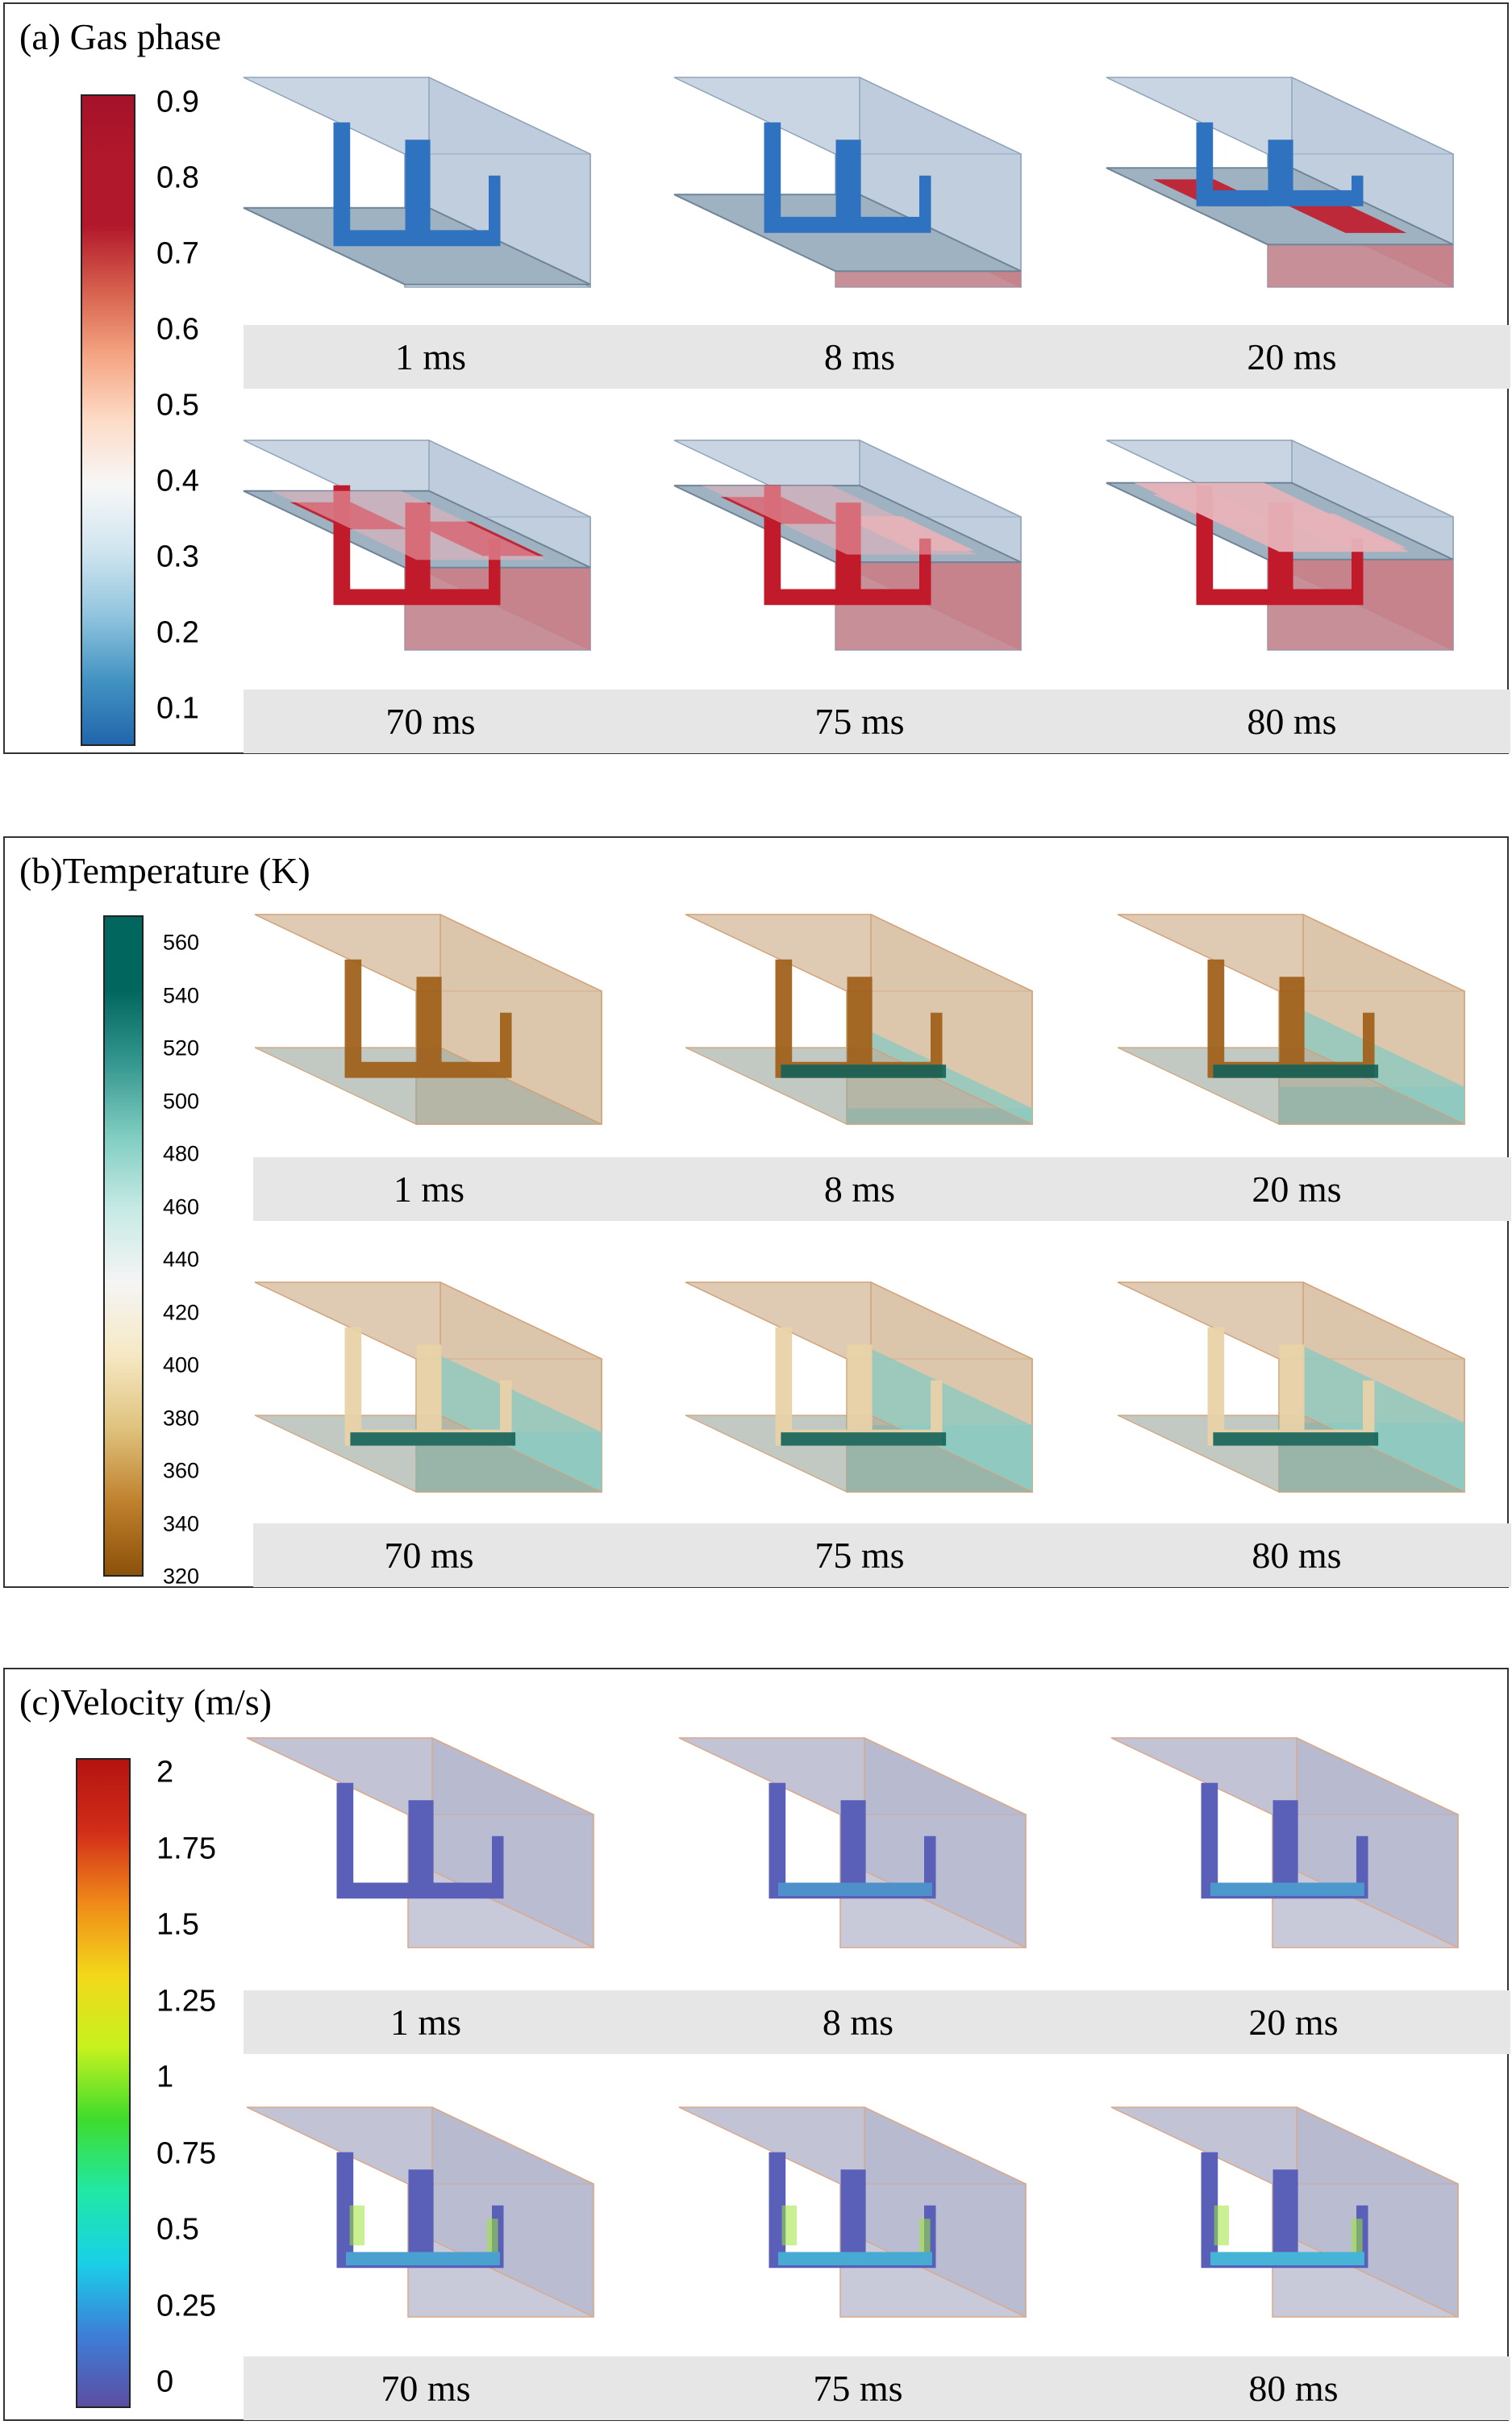  What do you see at coordinates (164, 870) in the screenshot?
I see `panel-b-title: (b)Temperature (K)` at bounding box center [164, 870].